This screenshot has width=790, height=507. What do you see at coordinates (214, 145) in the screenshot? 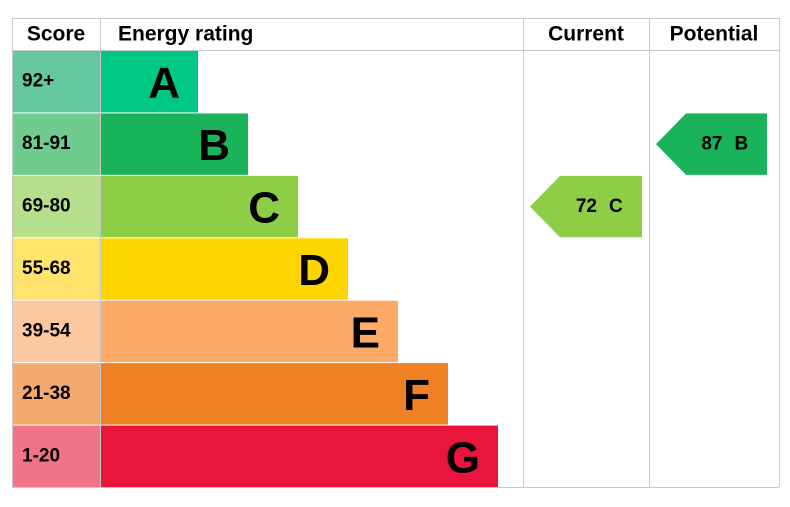
I see `rating-letter: B` at bounding box center [214, 145].